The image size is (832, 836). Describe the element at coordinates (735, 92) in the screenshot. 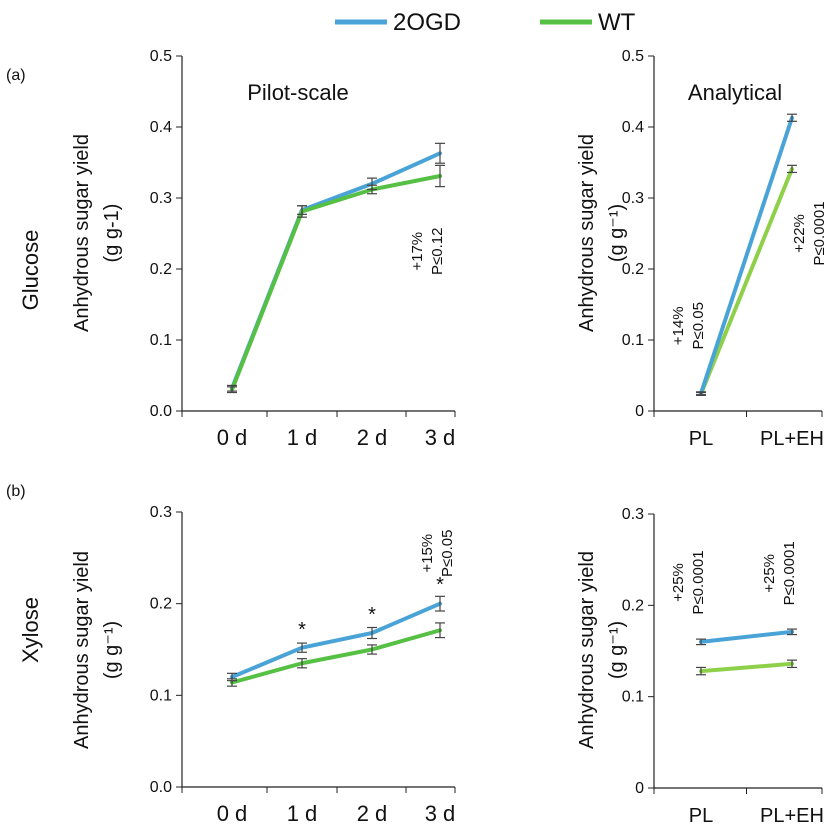

I see `chart-title: Analytical` at that location.